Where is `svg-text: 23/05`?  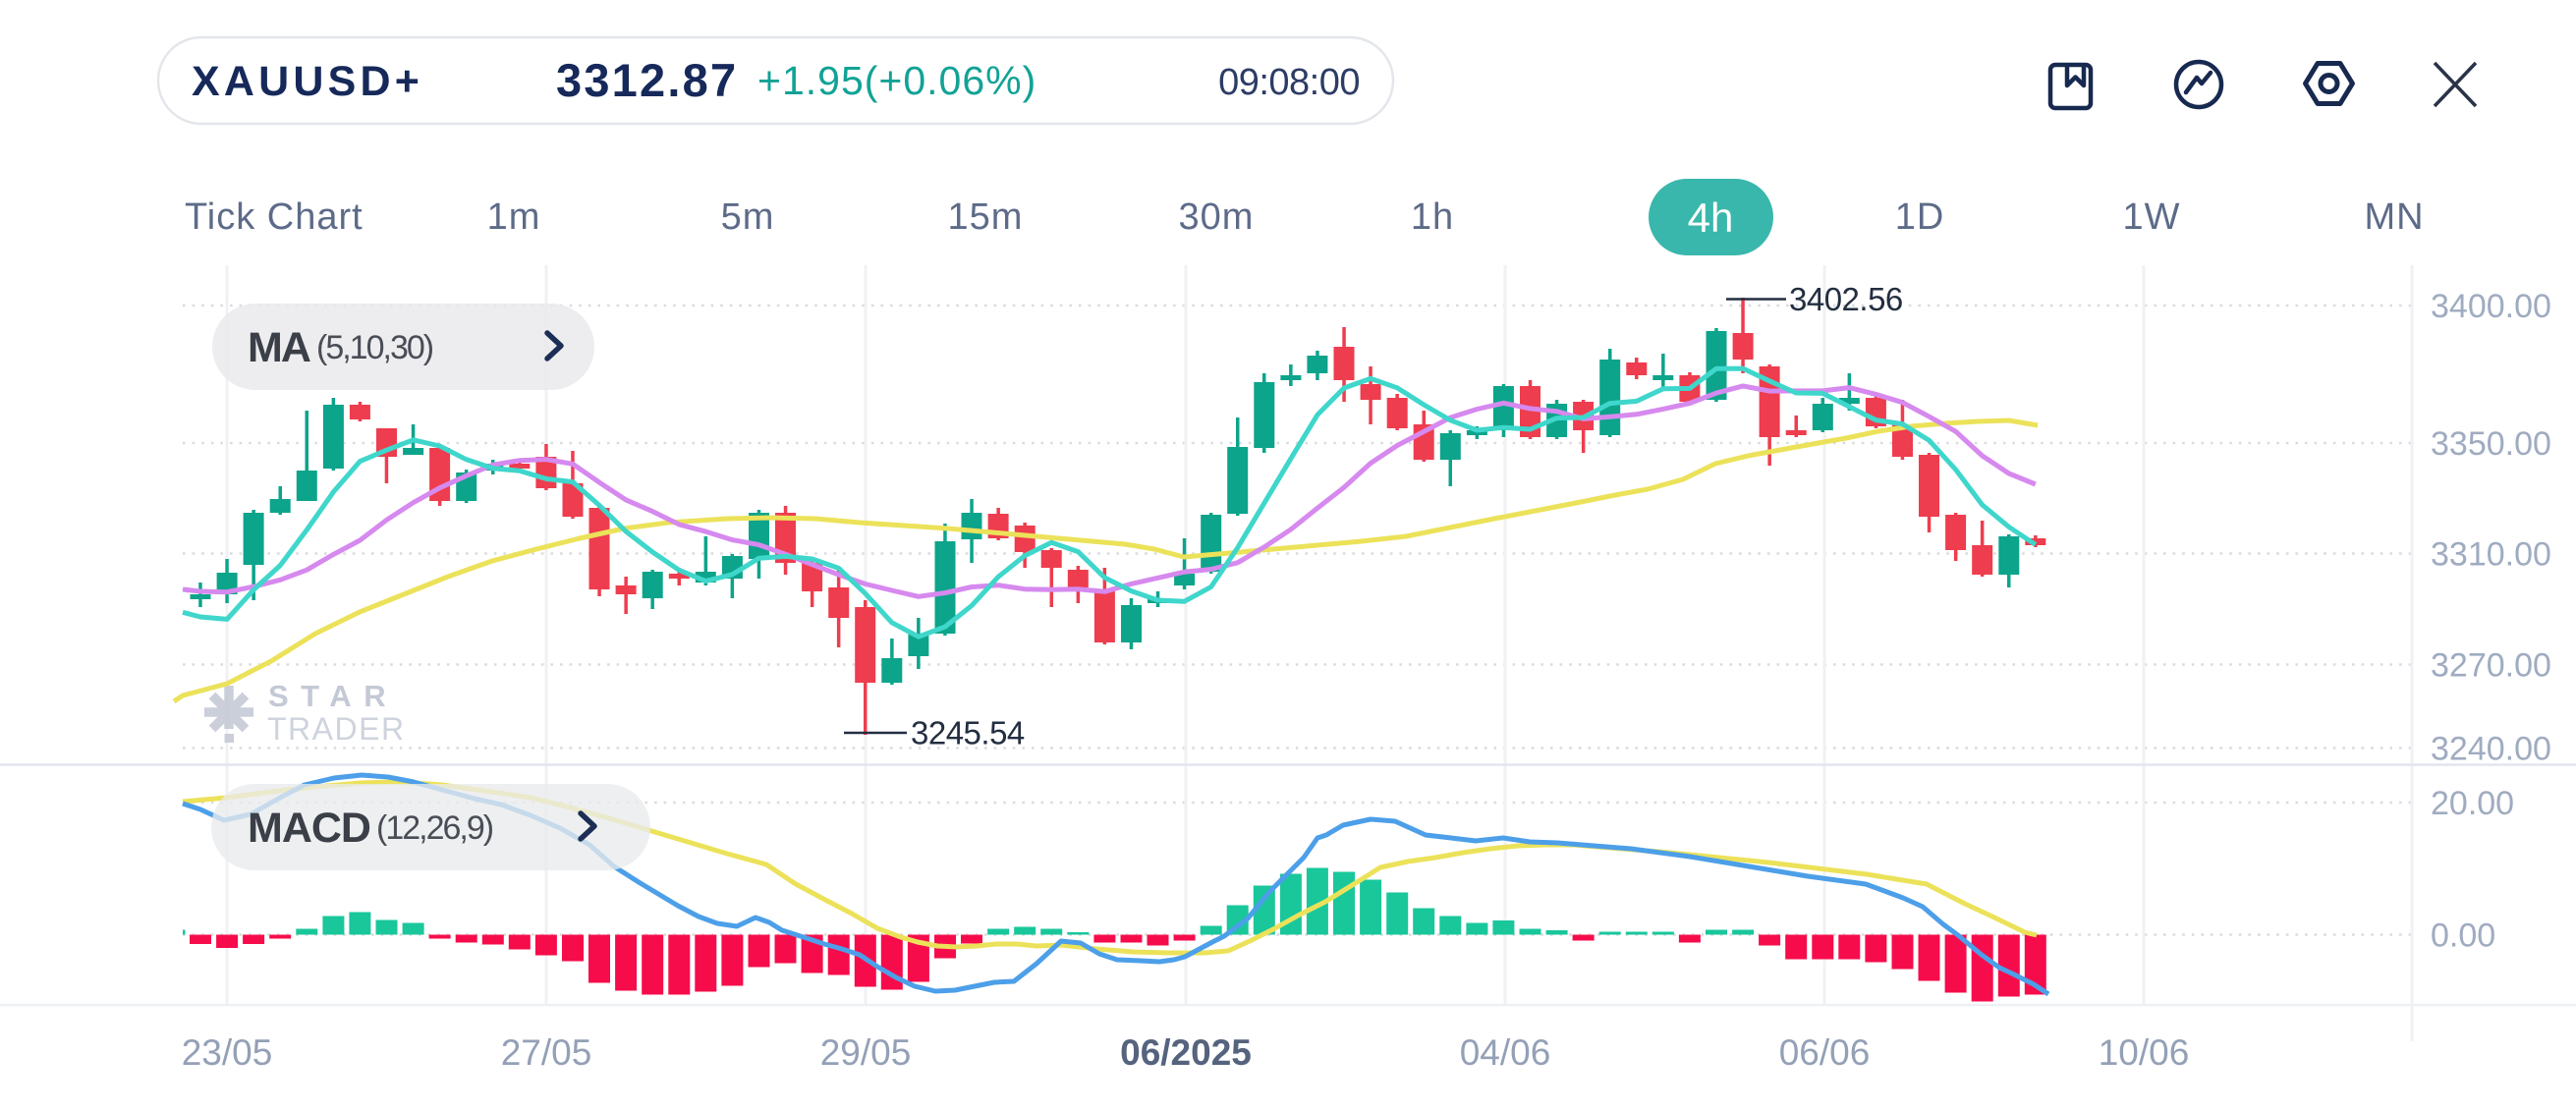
svg-text: 23/05 is located at coordinates (227, 1053).